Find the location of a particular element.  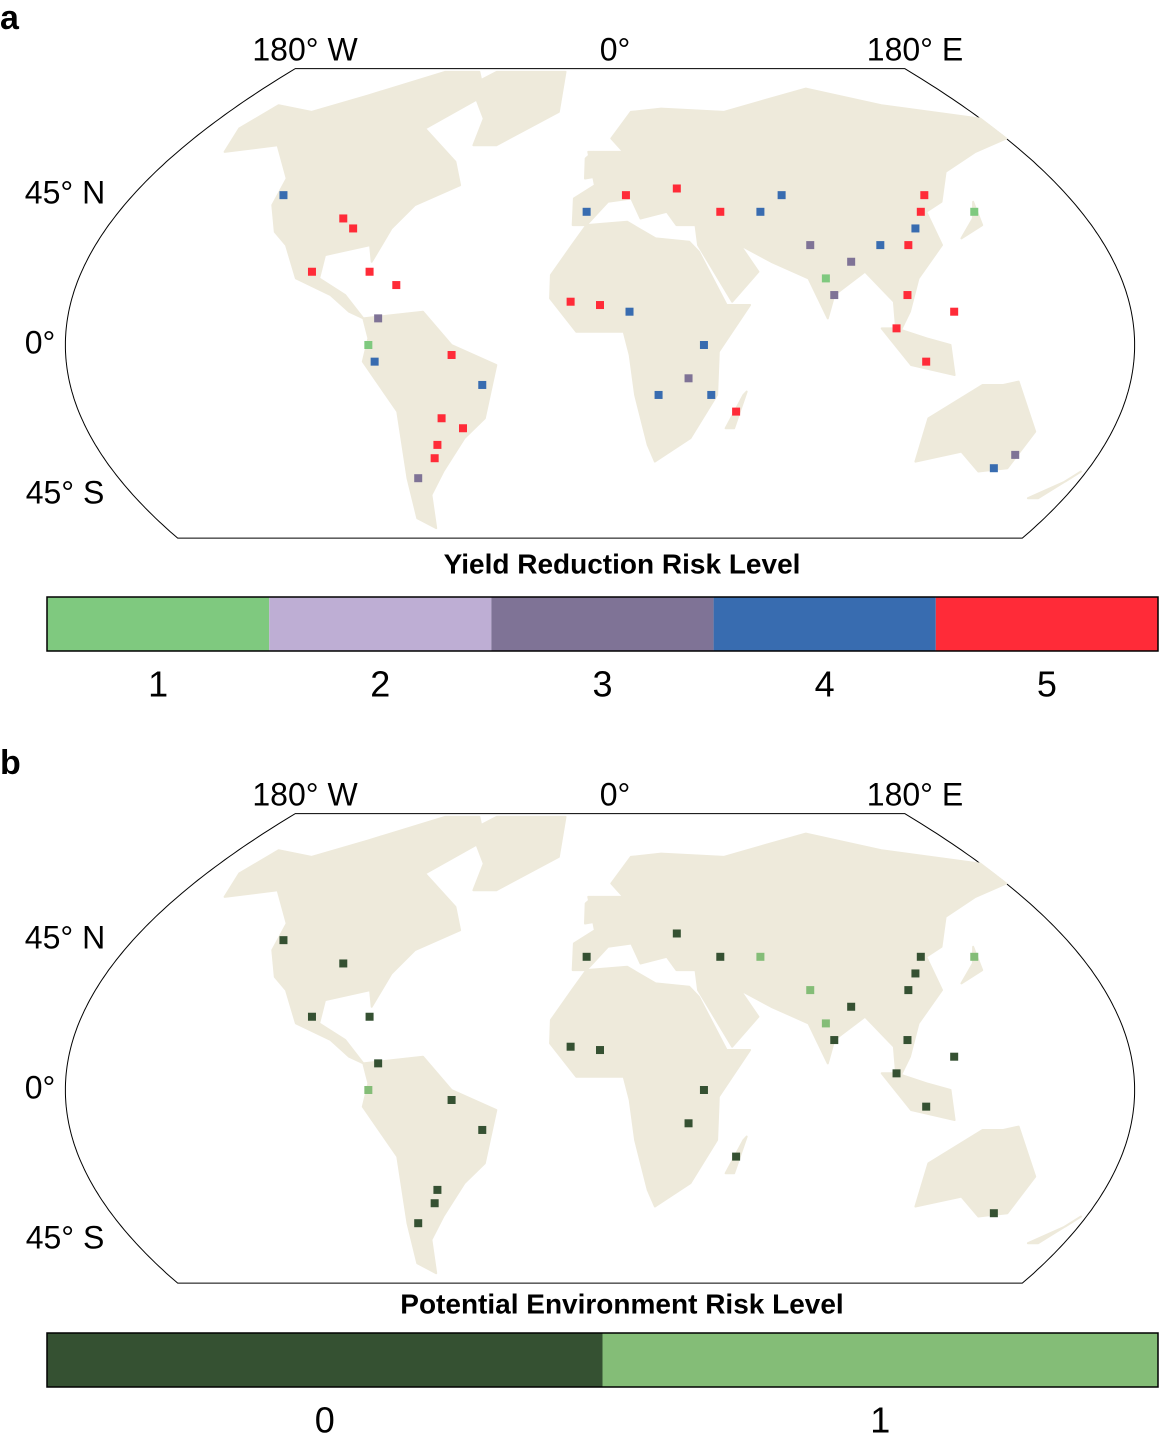

legend-border is located at coordinates (602, 624).